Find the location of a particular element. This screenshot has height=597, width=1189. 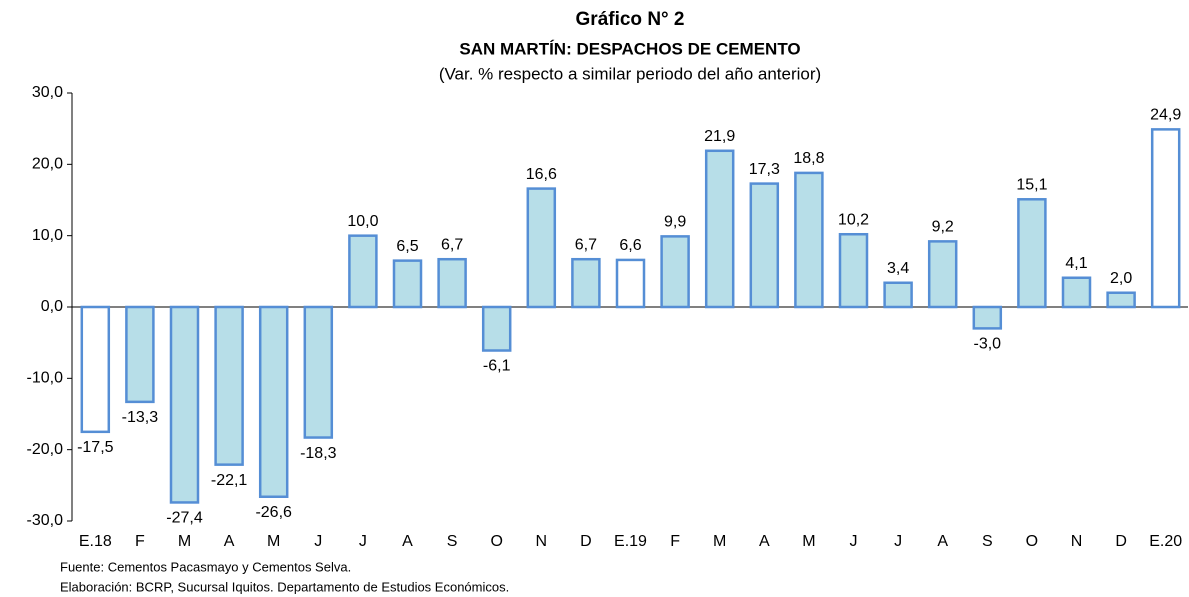

x-tick-label: E.19 is located at coordinates (630, 541).